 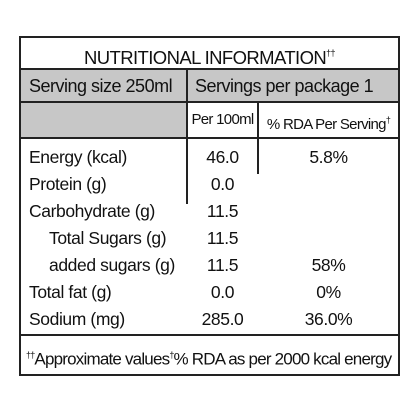 What do you see at coordinates (102, 359) in the screenshot?
I see `footnote-approx: Approximate values` at bounding box center [102, 359].